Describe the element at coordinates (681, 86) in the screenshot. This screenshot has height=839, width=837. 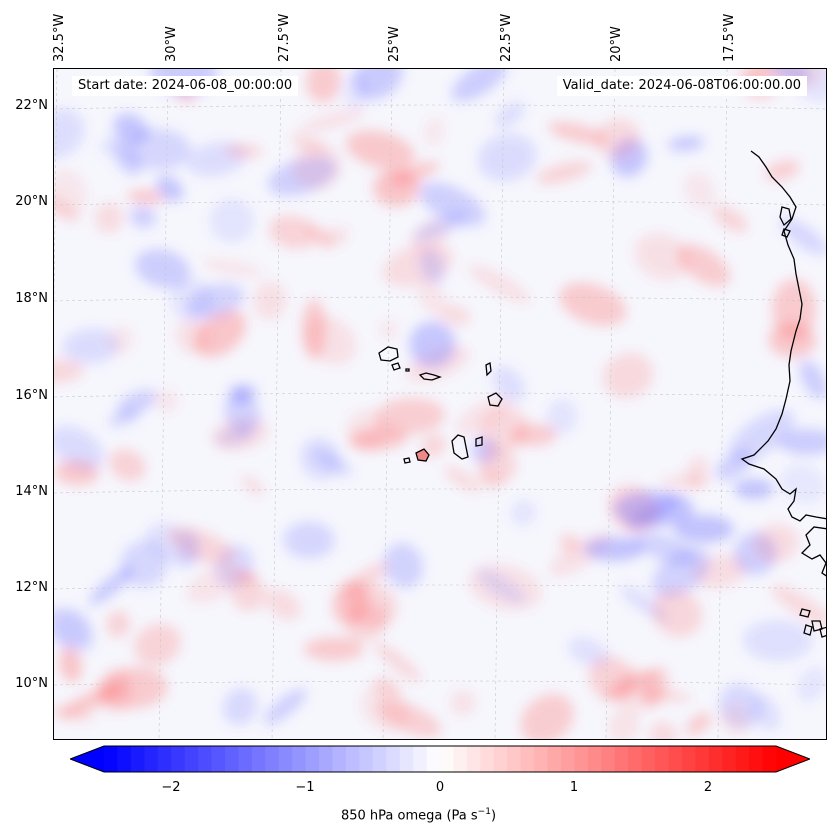
I see `valid-date-label: Valid_date: 2024-06-08T06:00:00.00` at that location.